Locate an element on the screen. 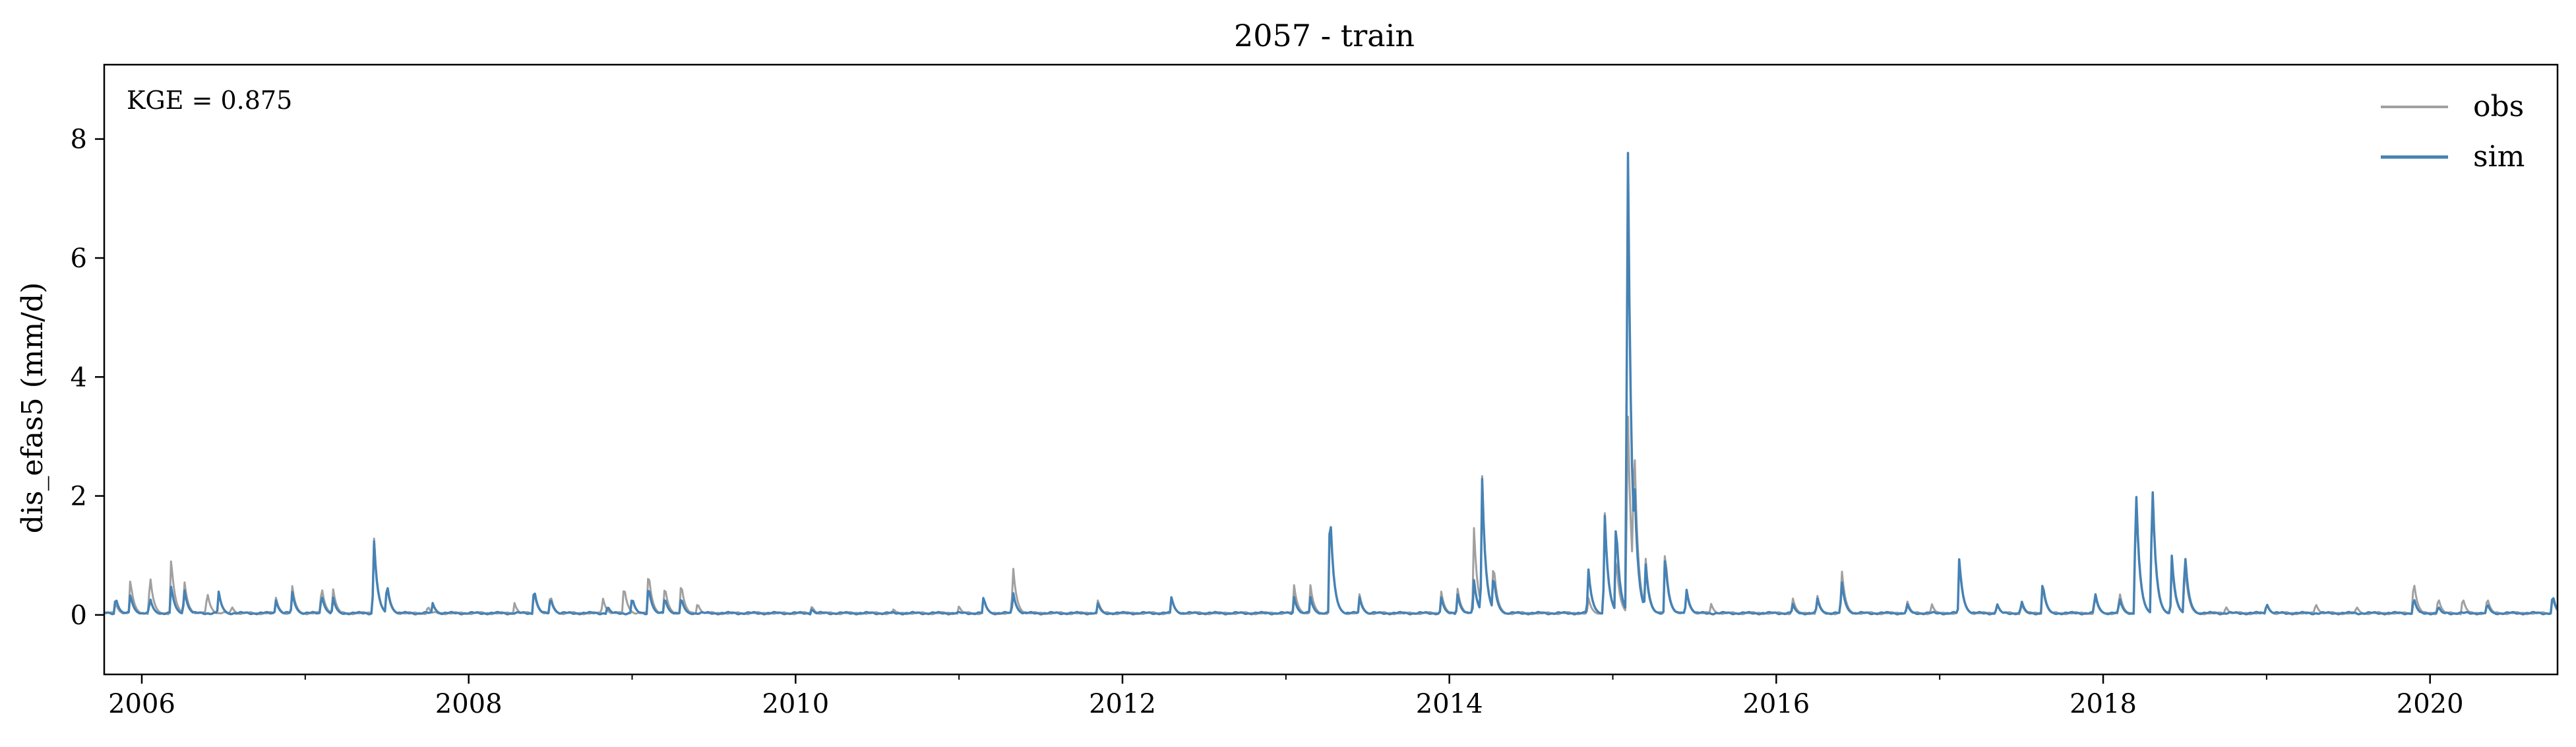 The height and width of the screenshot is (747, 2576). chart-title: 2057 - train is located at coordinates (1324, 35).